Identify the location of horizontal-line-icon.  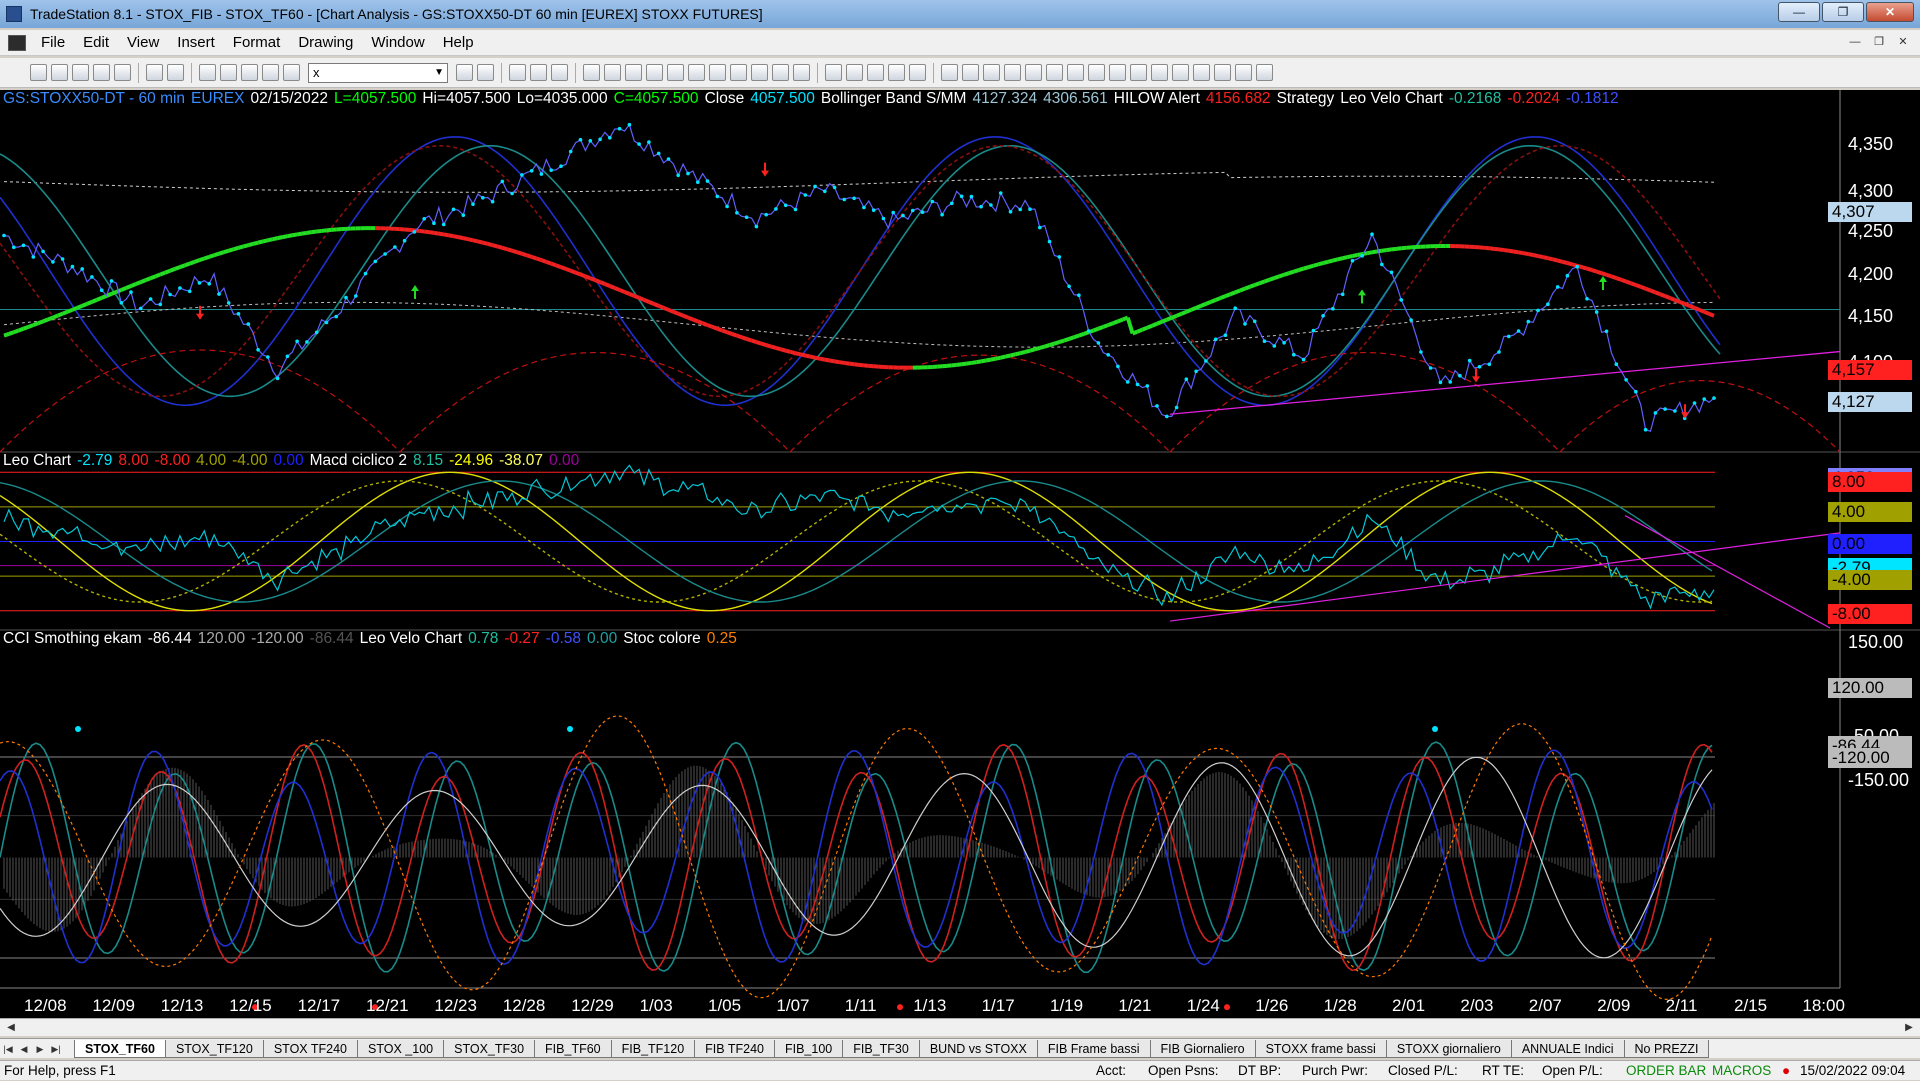
(991, 72).